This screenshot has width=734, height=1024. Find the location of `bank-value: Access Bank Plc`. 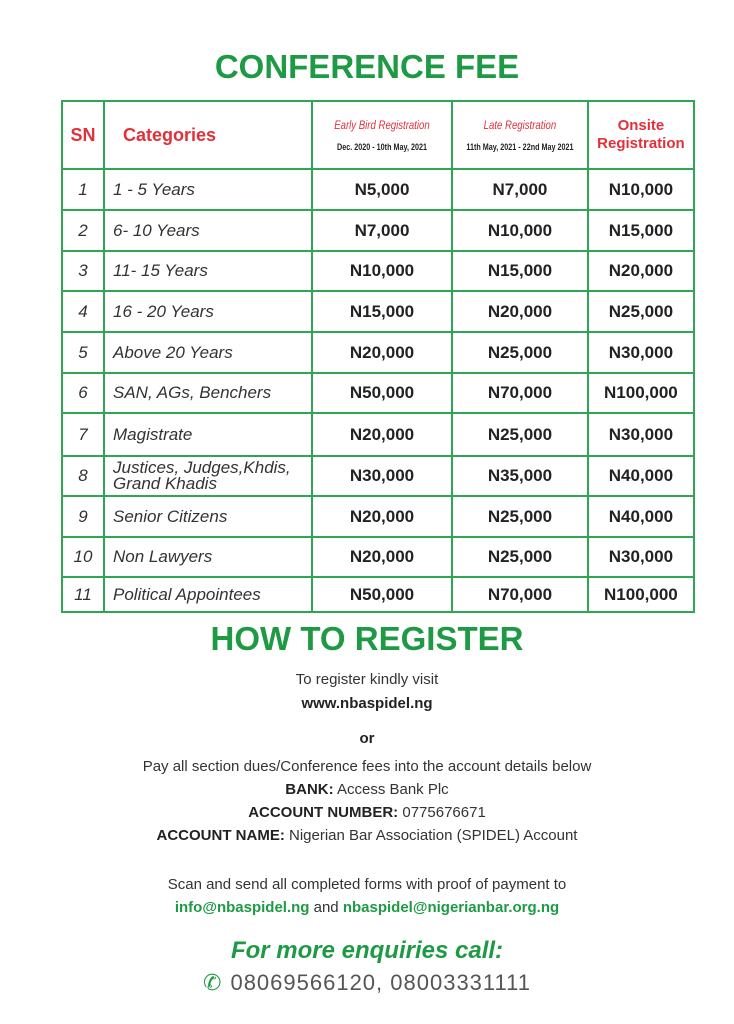

bank-value: Access Bank Plc is located at coordinates (392, 789).